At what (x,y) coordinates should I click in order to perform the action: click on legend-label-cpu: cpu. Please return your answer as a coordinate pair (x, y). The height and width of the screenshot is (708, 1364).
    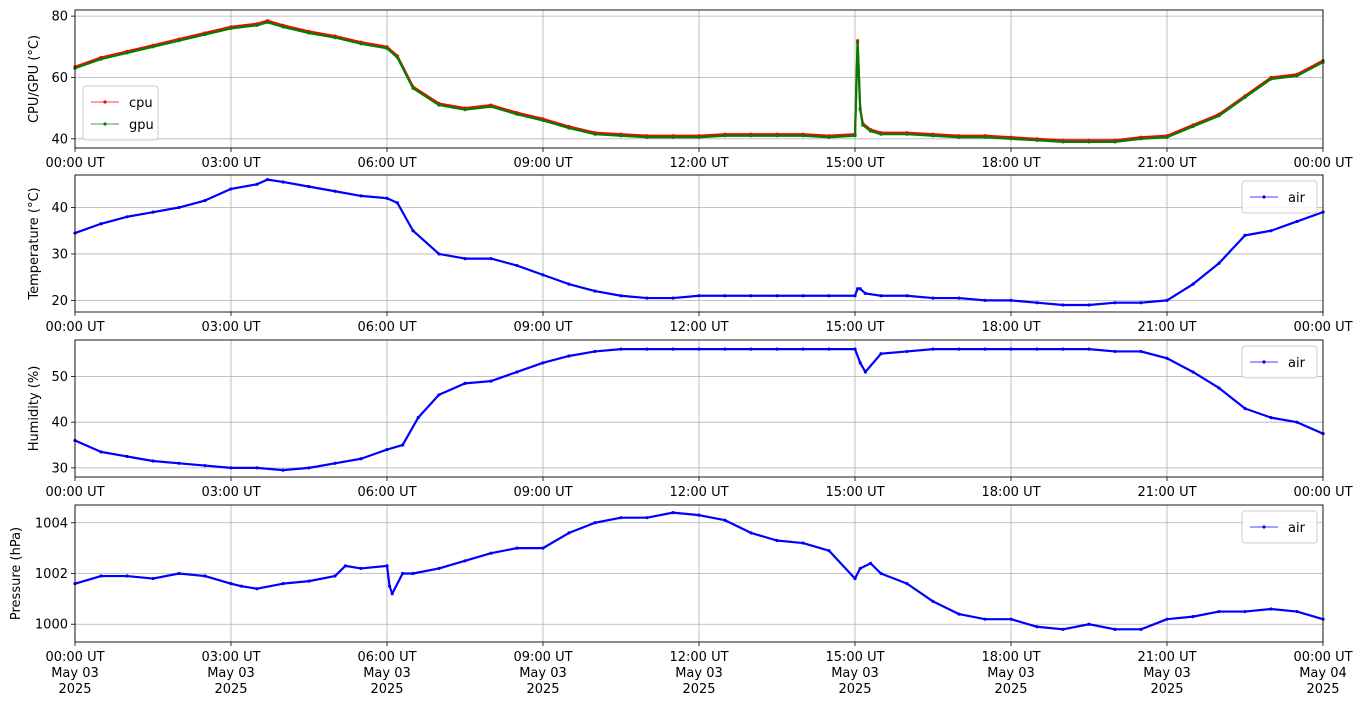
    Looking at the image, I should click on (141, 103).